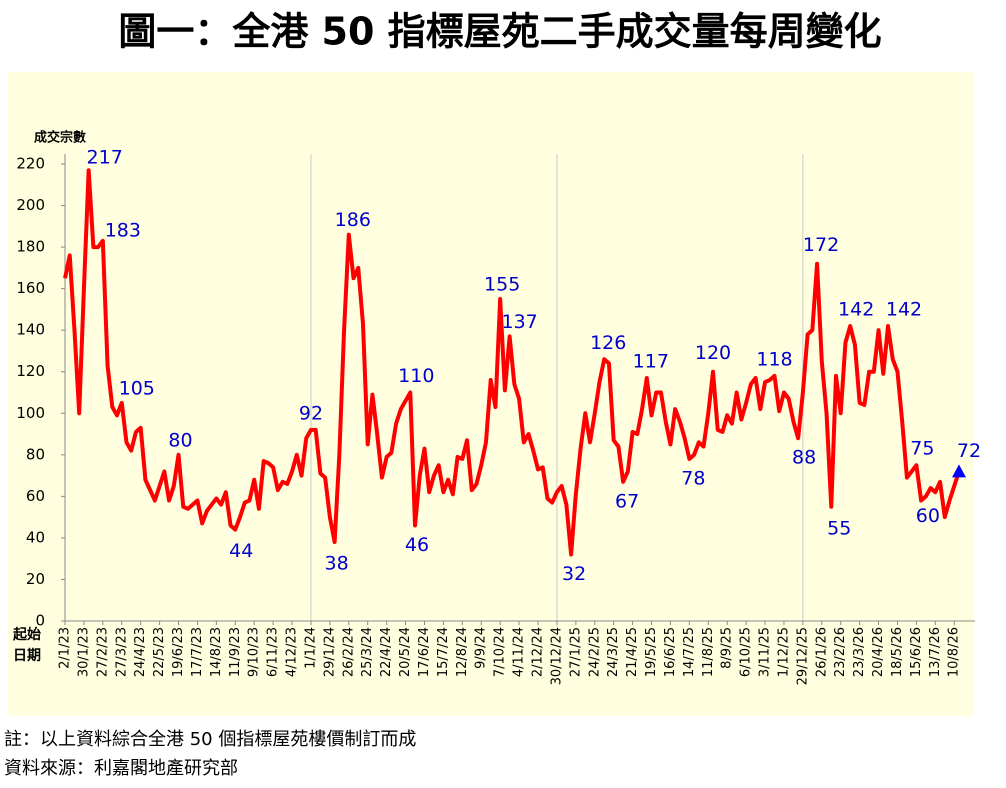  Describe the element at coordinates (519, 652) in the screenshot. I see `x-tick-label: 4/11/24` at that location.